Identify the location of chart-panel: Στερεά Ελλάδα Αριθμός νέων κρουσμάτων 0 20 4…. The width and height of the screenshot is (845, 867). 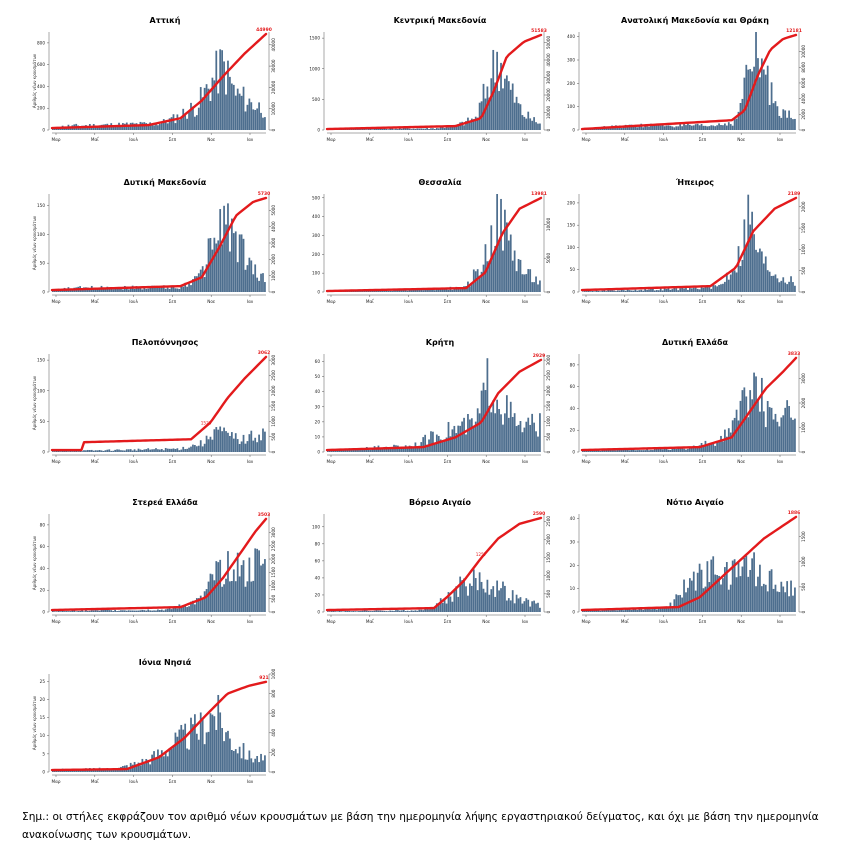
(165, 574).